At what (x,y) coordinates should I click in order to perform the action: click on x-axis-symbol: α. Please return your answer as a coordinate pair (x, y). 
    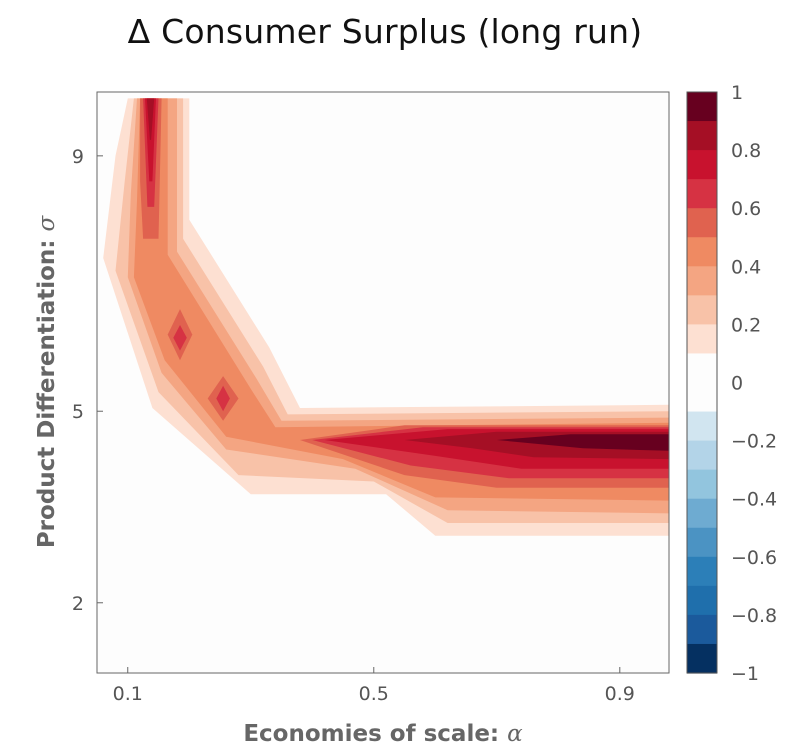
    Looking at the image, I should click on (515, 734).